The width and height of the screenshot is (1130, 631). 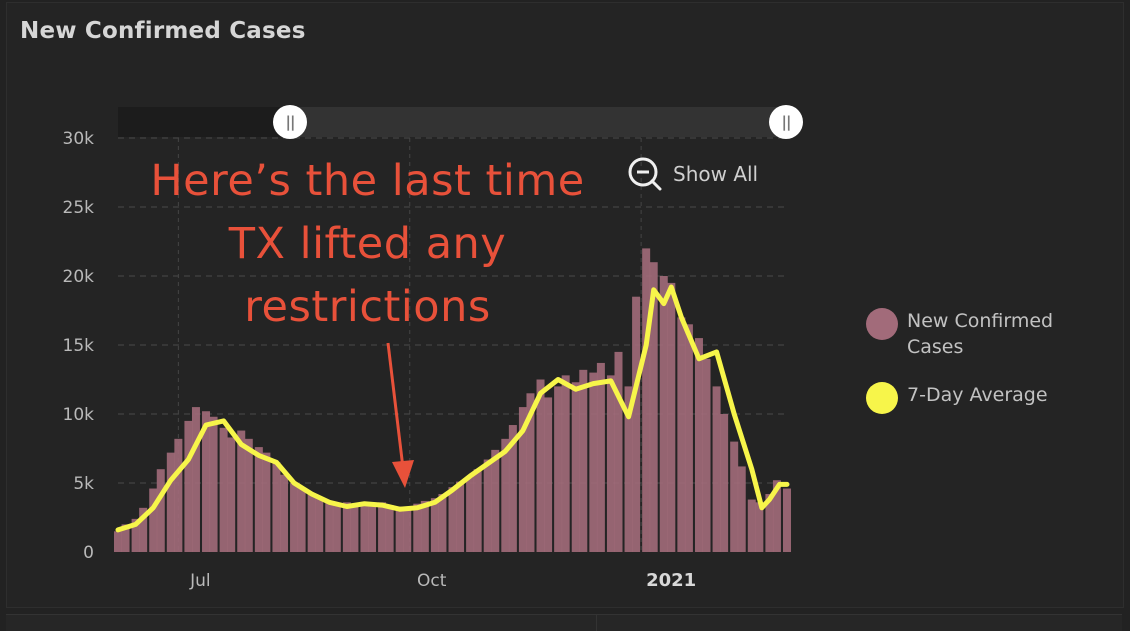 I want to click on legend-item-cases: New Confirmed Cases, so click(x=986, y=334).